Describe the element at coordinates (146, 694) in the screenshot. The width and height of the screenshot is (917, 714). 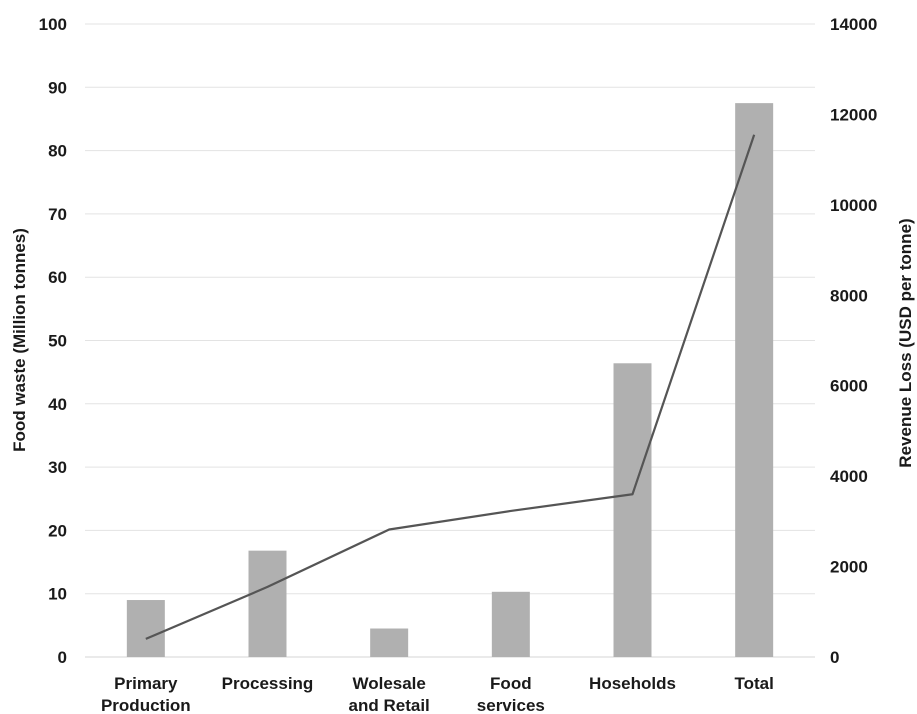
I see `x-tick-label: Primary Production` at that location.